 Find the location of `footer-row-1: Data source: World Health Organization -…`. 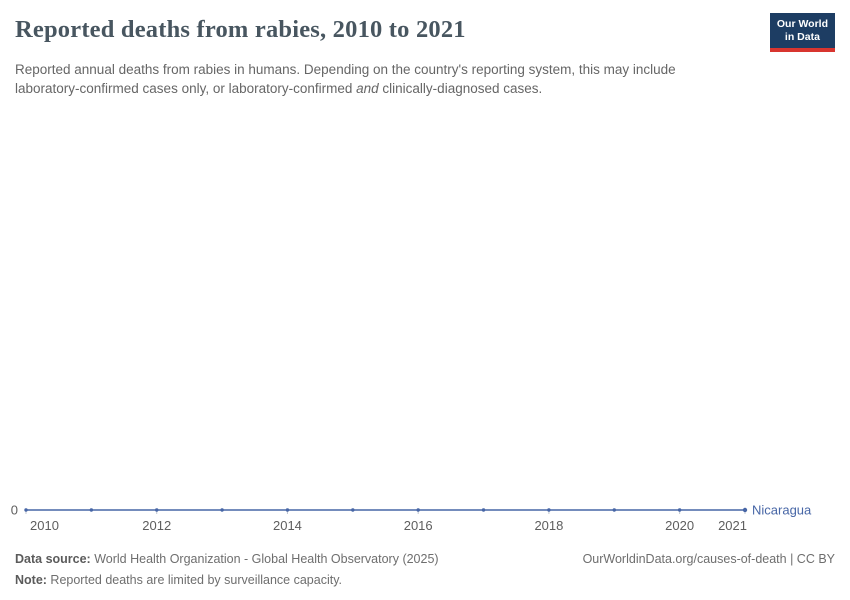

footer-row-1: Data source: World Health Organization -… is located at coordinates (425, 559).